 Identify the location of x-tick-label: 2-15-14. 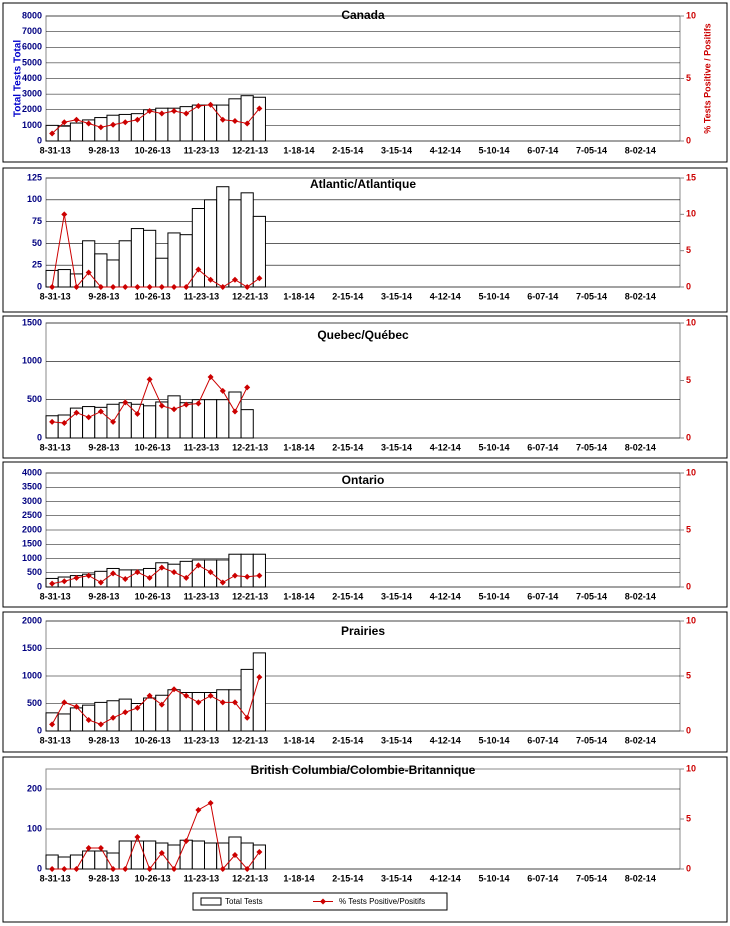
(347, 447).